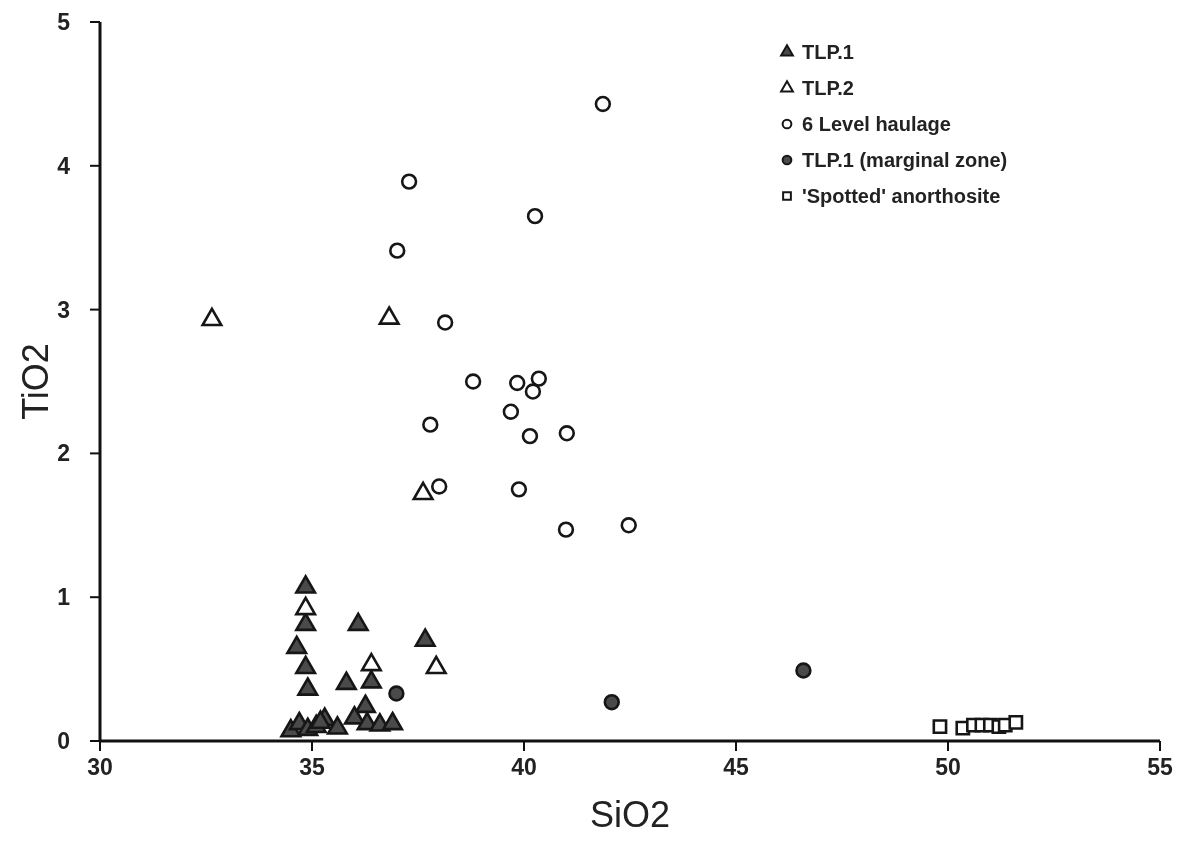 The height and width of the screenshot is (845, 1189). Describe the element at coordinates (901, 196) in the screenshot. I see `legend-label: 'Spotted' anorthosite` at that location.